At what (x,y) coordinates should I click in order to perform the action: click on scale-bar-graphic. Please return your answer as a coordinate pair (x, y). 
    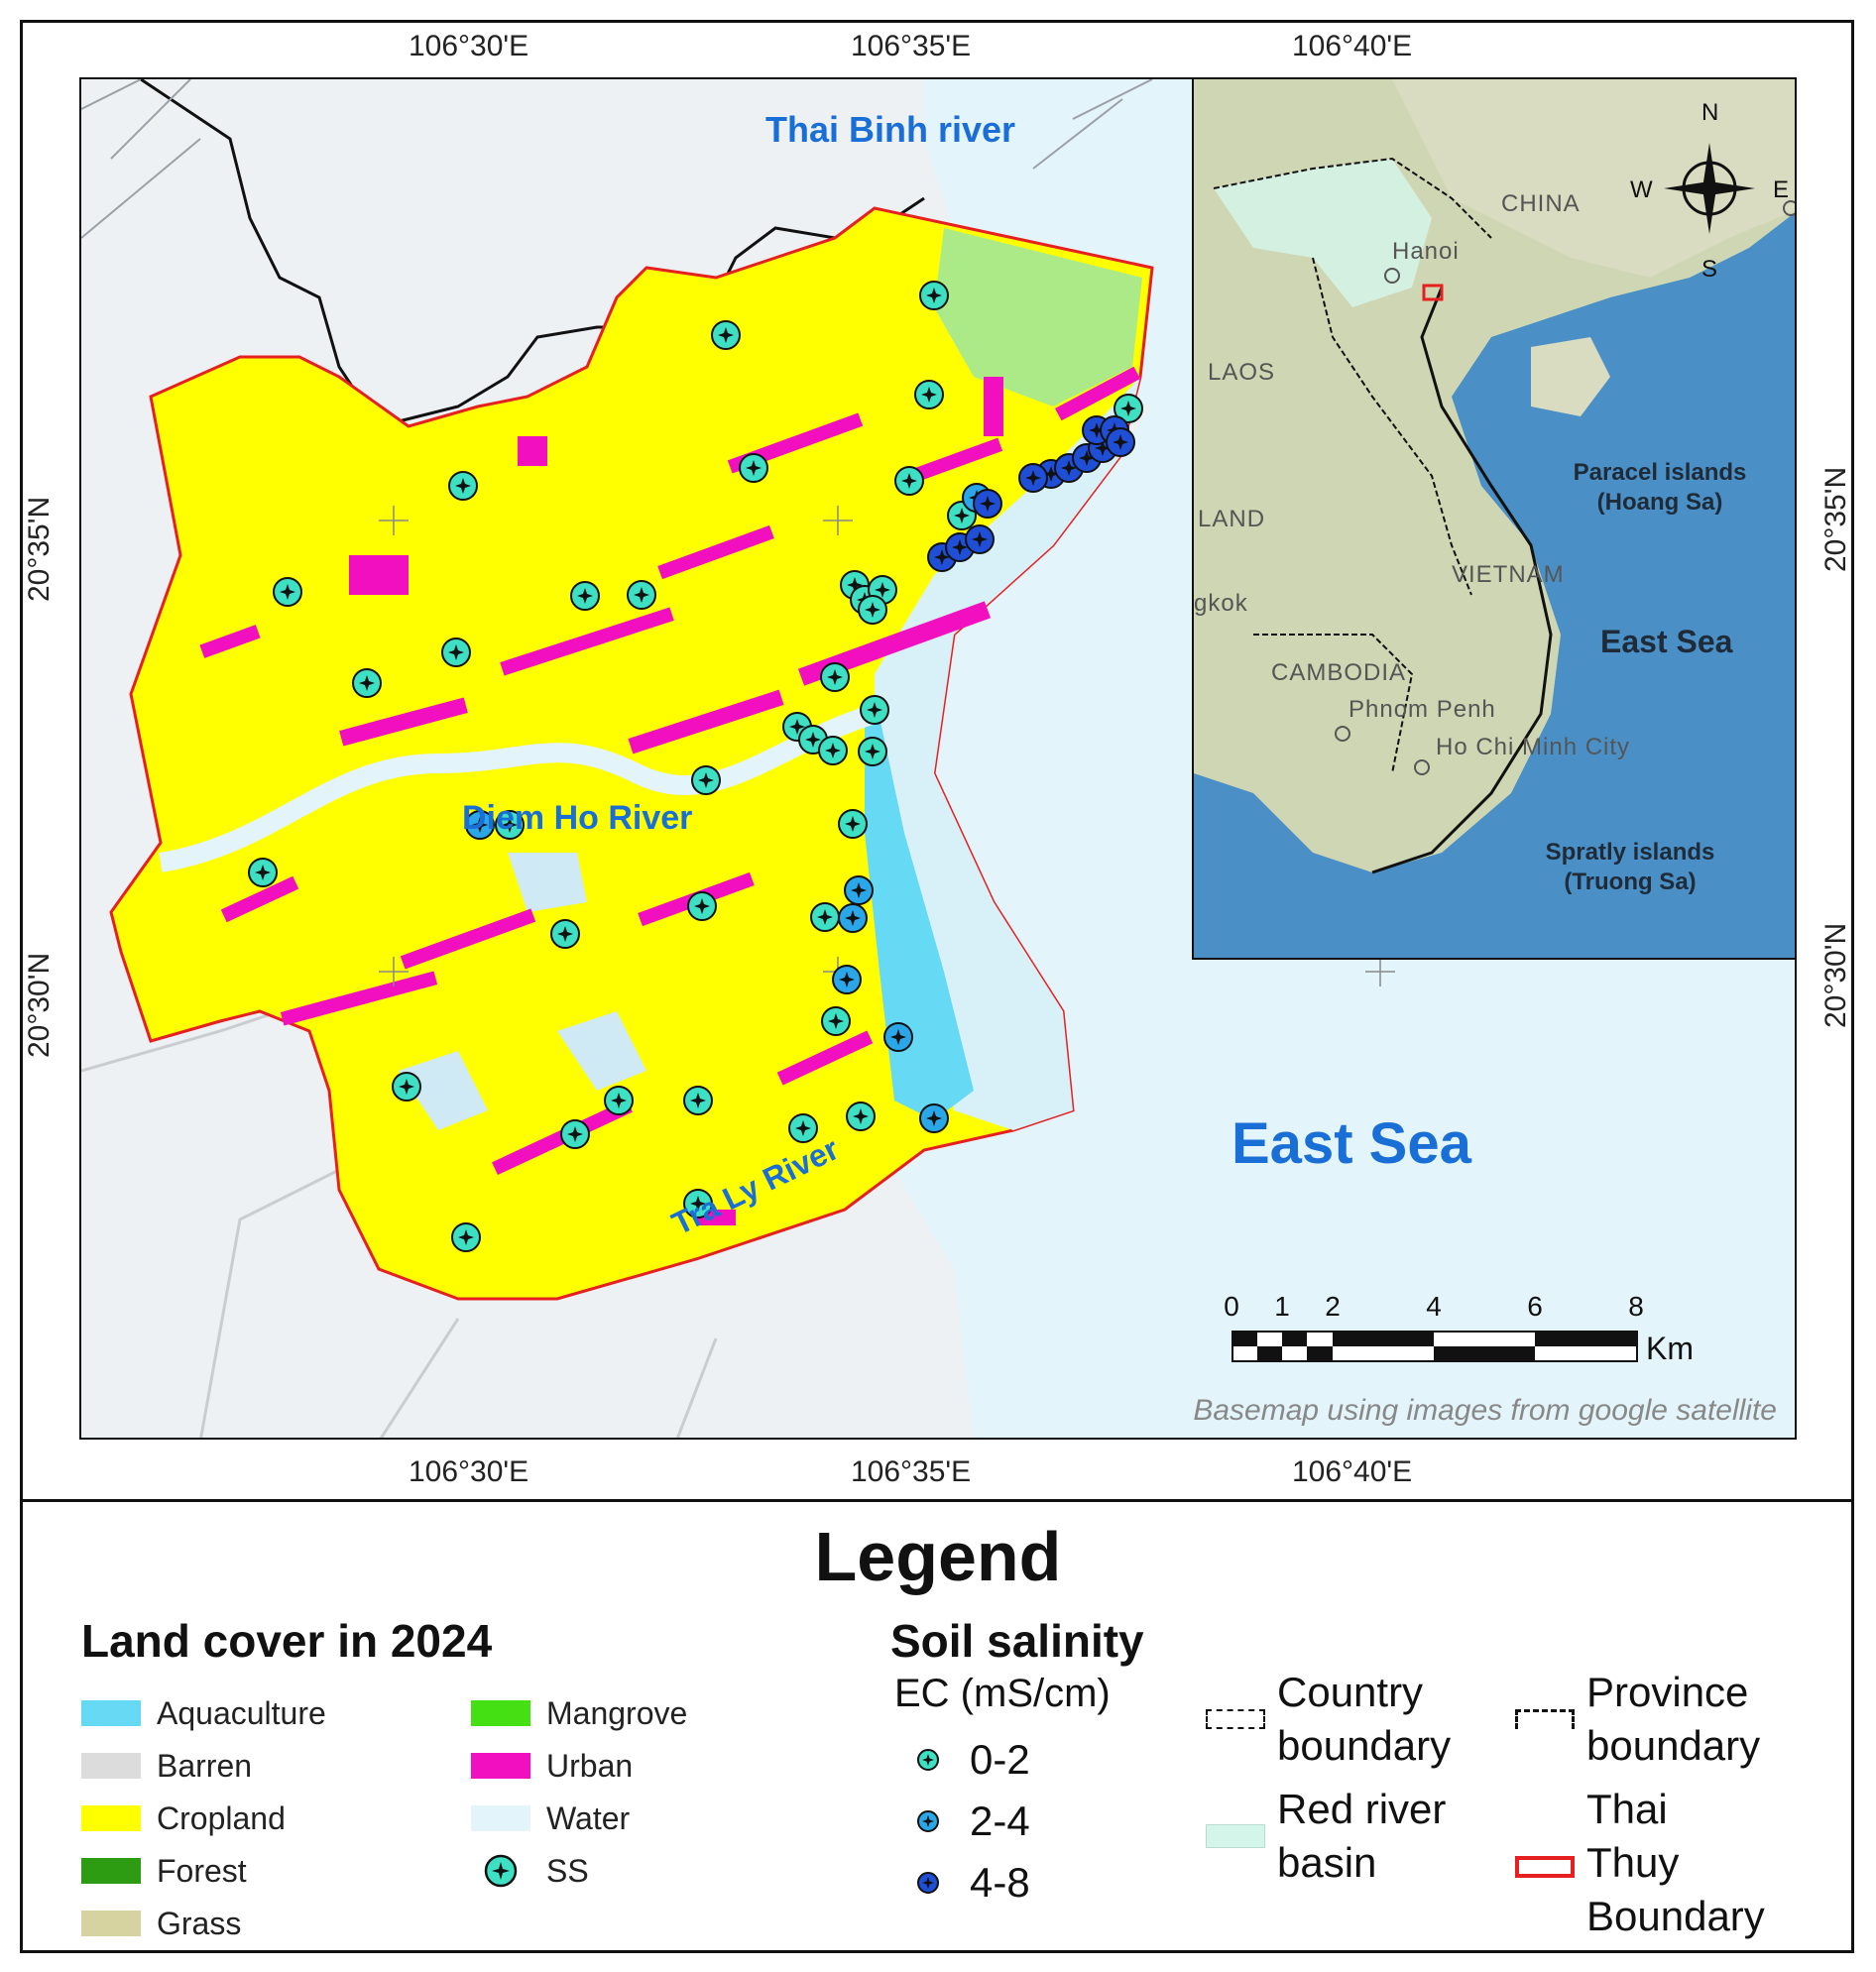
    Looking at the image, I should click on (1434, 1346).